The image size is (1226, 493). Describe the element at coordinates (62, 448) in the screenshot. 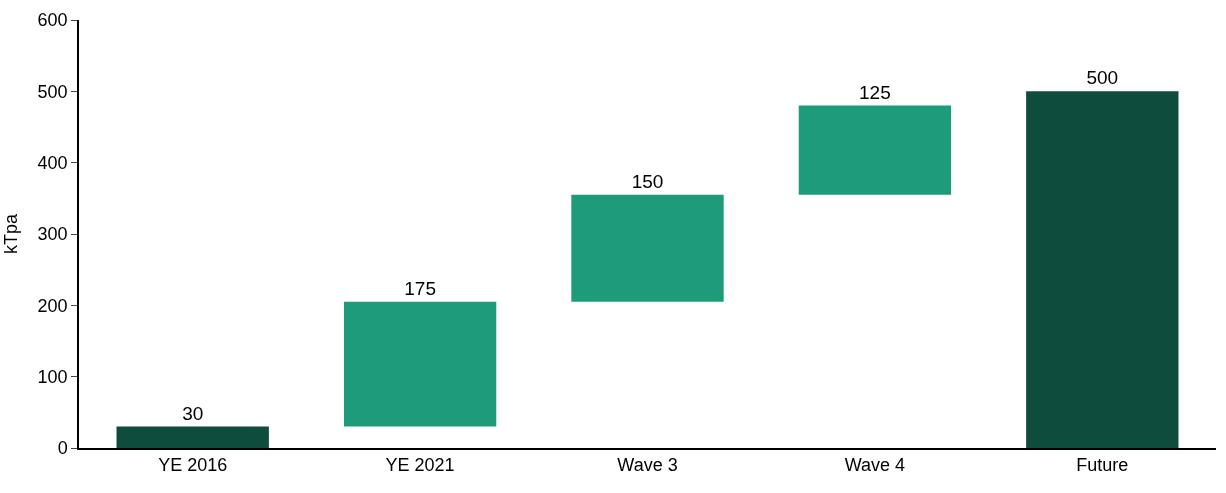

I see `y-tick-label: 0` at that location.